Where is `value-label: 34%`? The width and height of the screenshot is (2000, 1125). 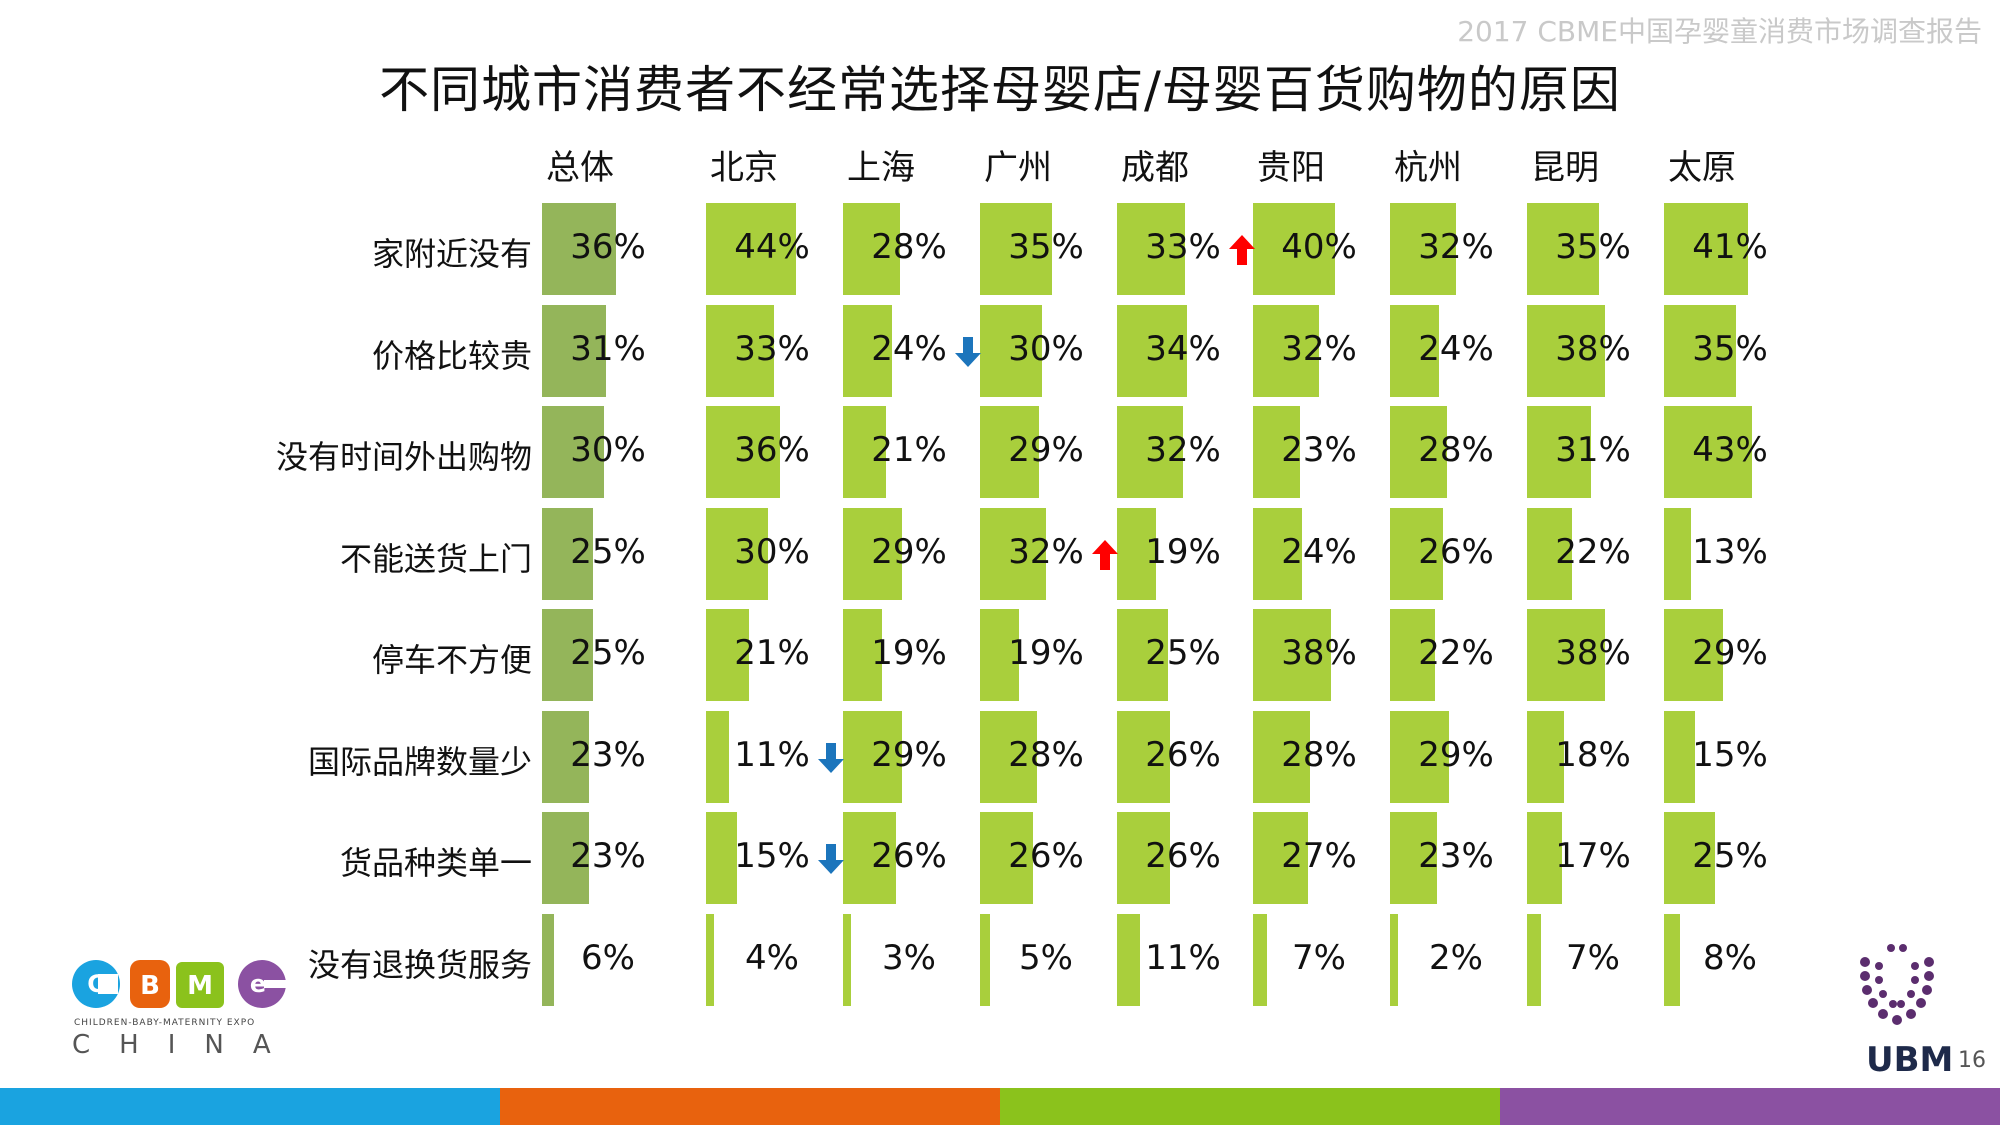 value-label: 34% is located at coordinates (1183, 348).